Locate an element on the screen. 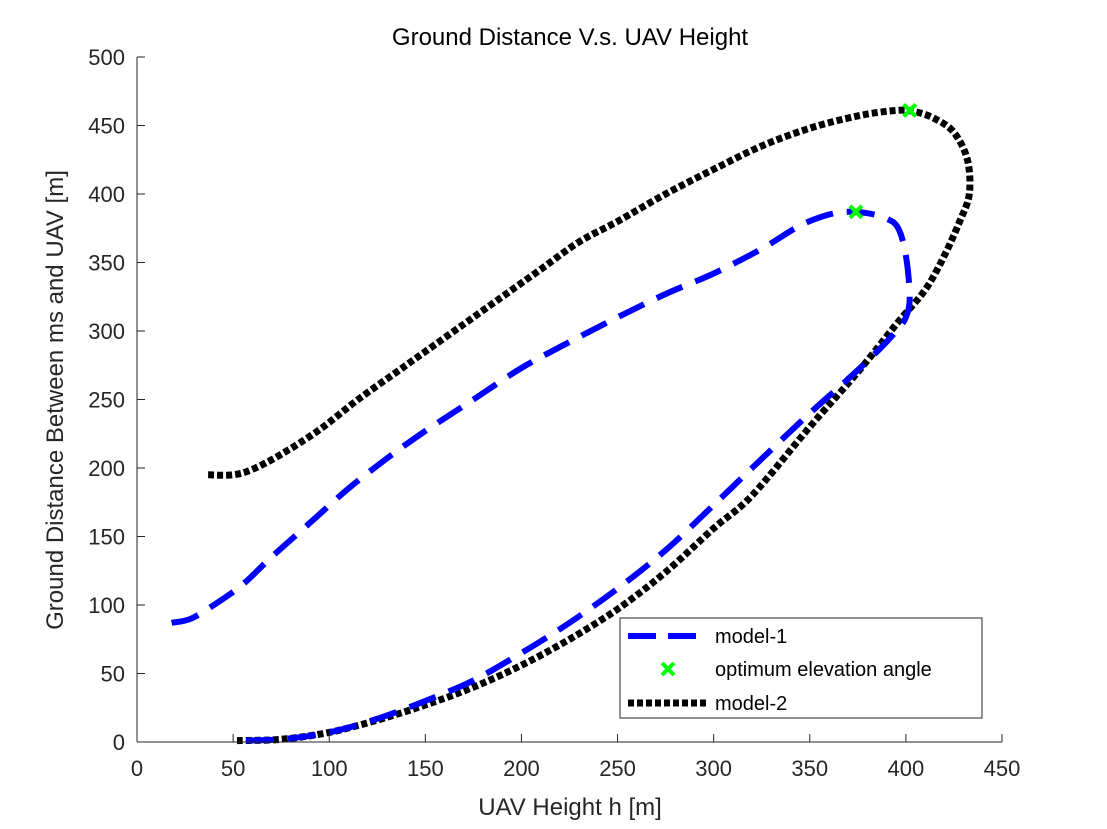  y-tick-label: 0 is located at coordinates (119, 742).